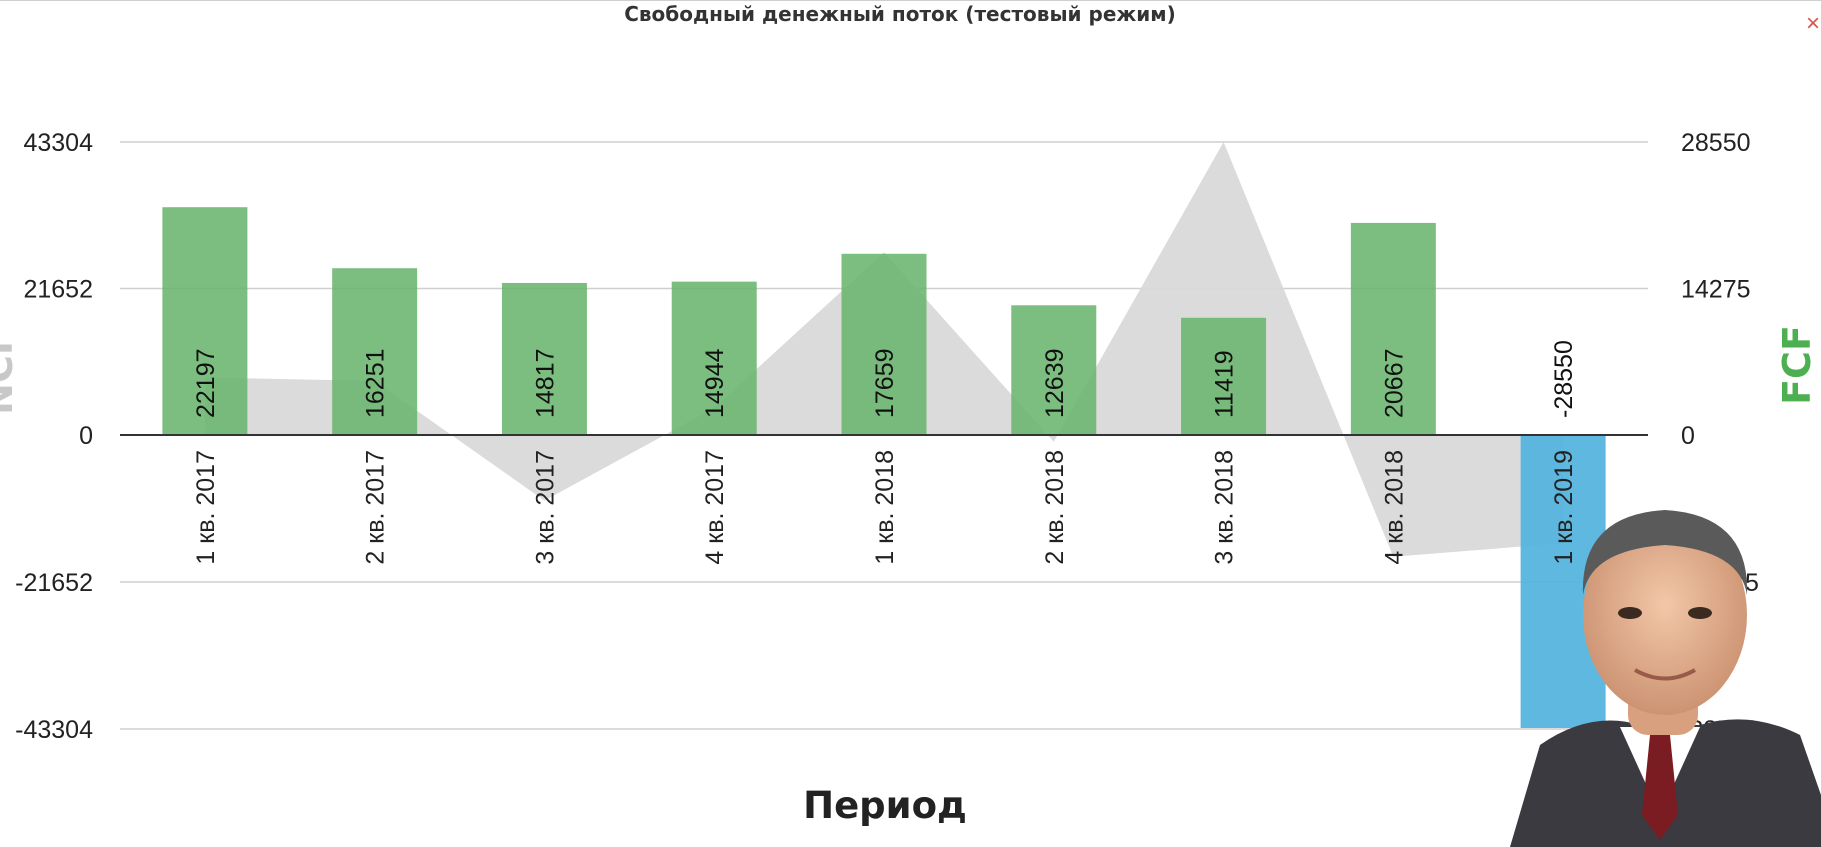 This screenshot has height=847, width=1821. Describe the element at coordinates (1716, 290) in the screenshot. I see `right-tick-label: 14275` at that location.